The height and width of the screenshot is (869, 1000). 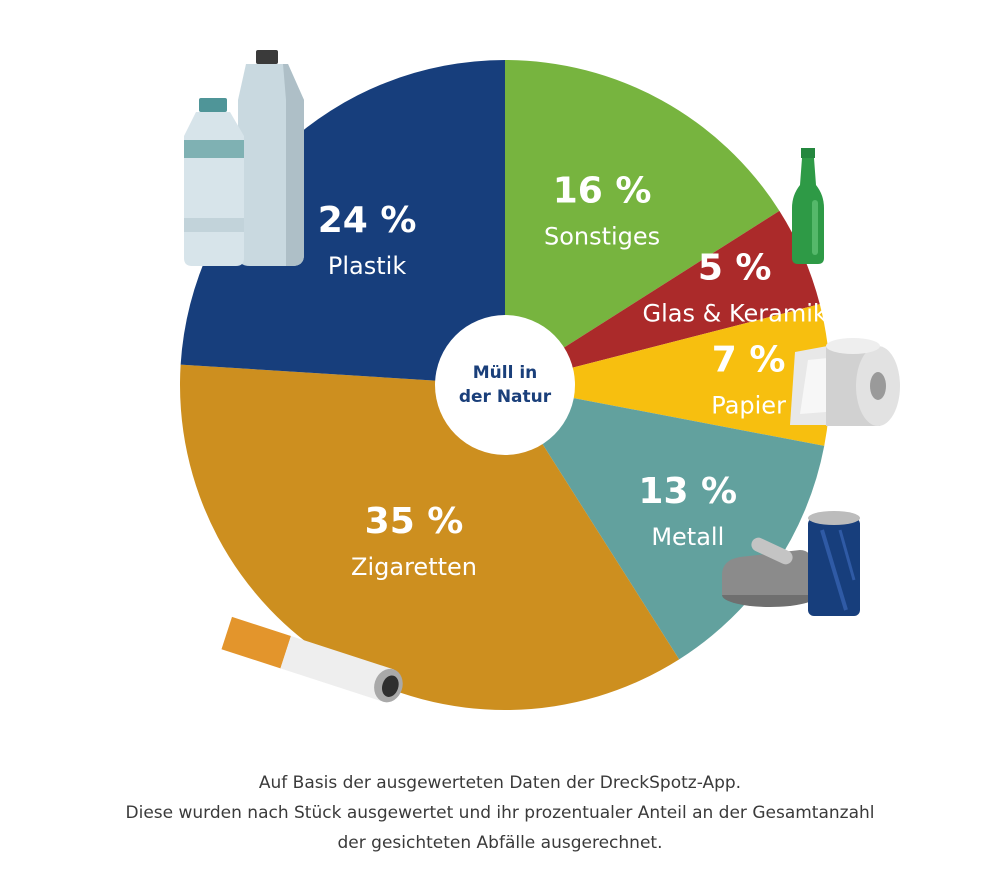 I want to click on category-label-metall: Metall, so click(x=687, y=537).